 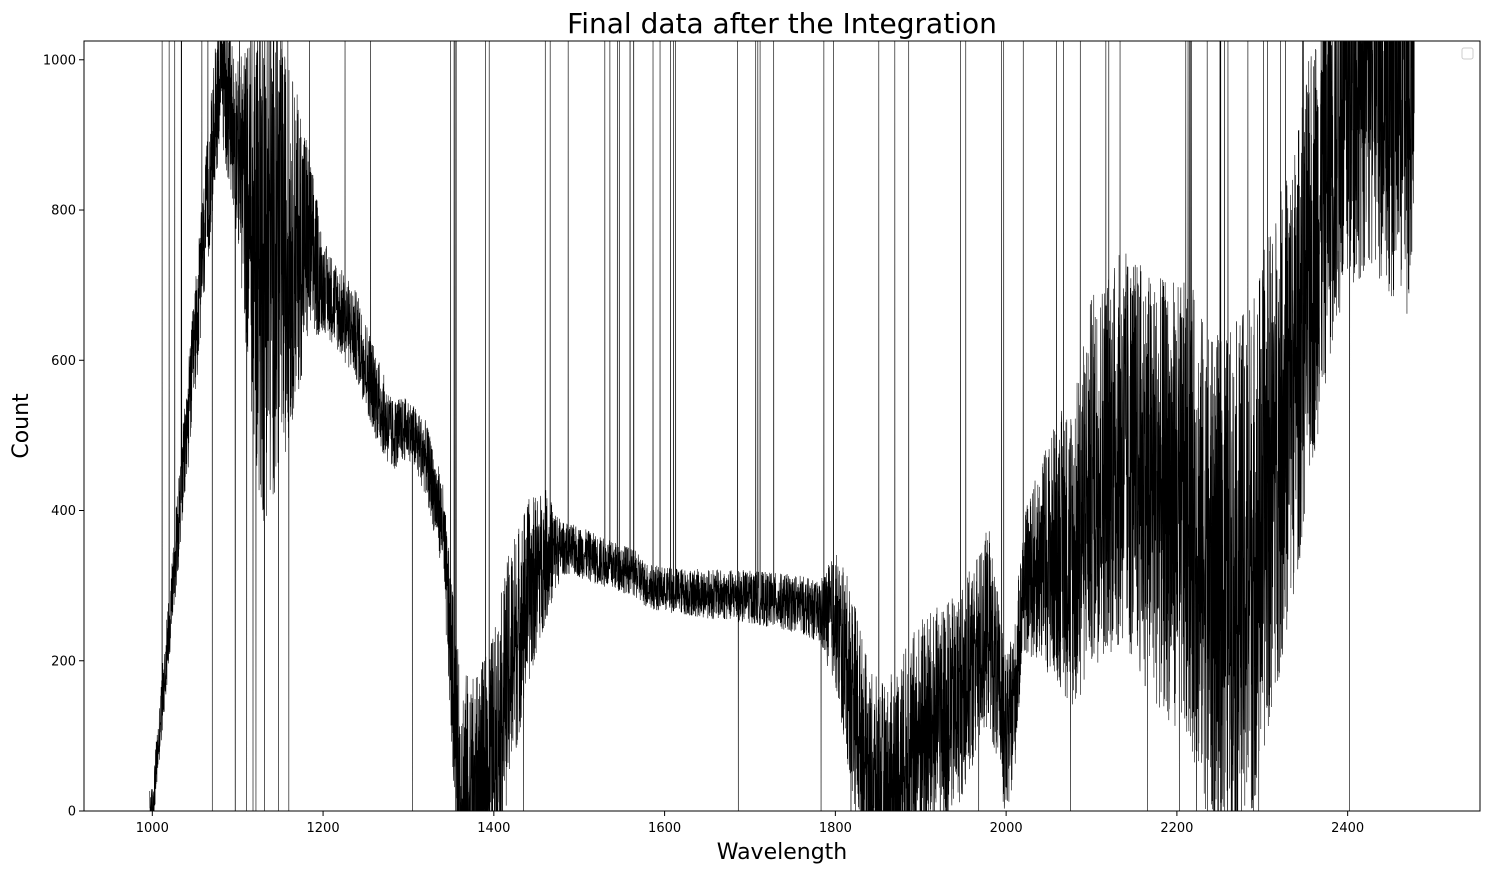 I want to click on y-tick-label: 400, so click(x=63, y=511).